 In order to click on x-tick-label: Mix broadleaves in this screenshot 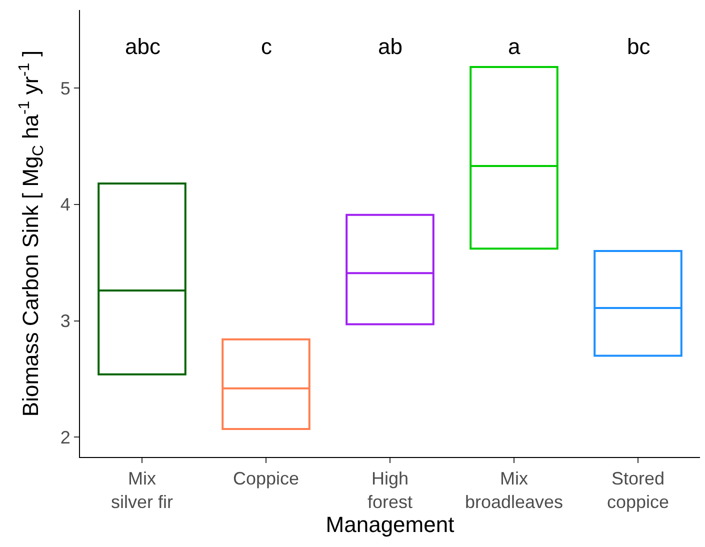, I will do `click(514, 490)`.